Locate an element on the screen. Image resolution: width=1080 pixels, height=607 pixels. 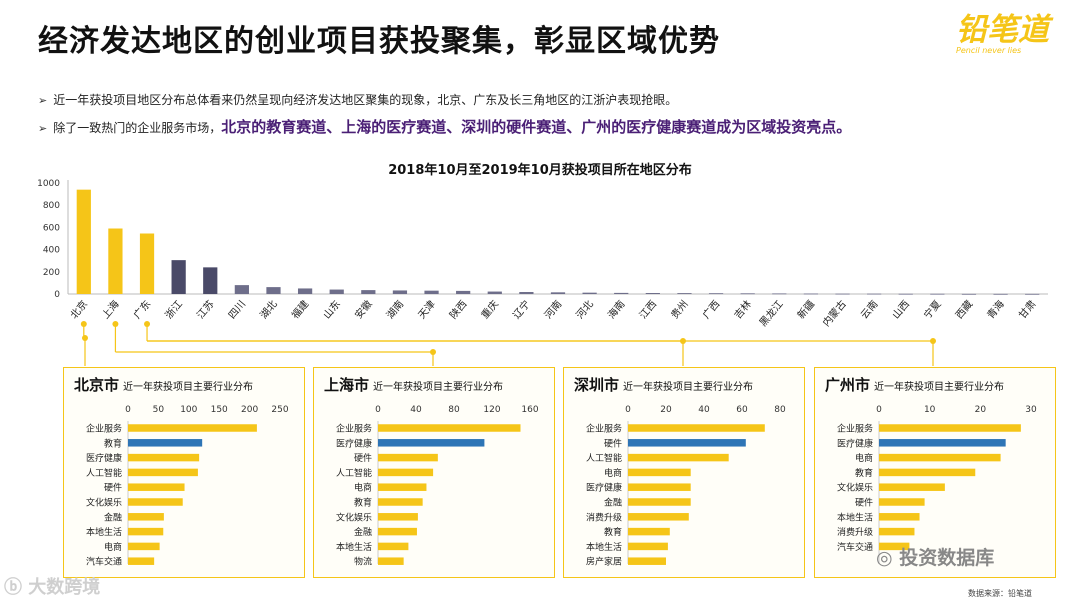
bar-重庆 is located at coordinates (494, 292).